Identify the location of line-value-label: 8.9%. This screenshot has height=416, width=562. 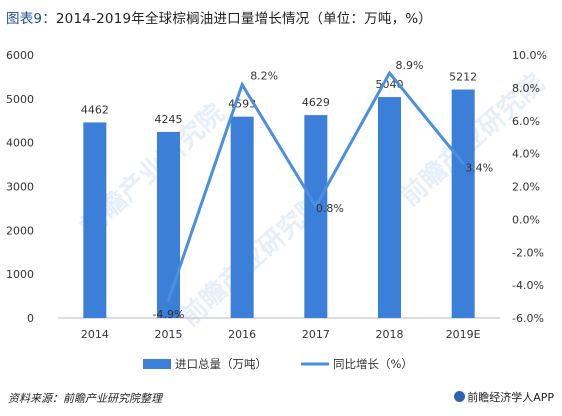
(410, 65).